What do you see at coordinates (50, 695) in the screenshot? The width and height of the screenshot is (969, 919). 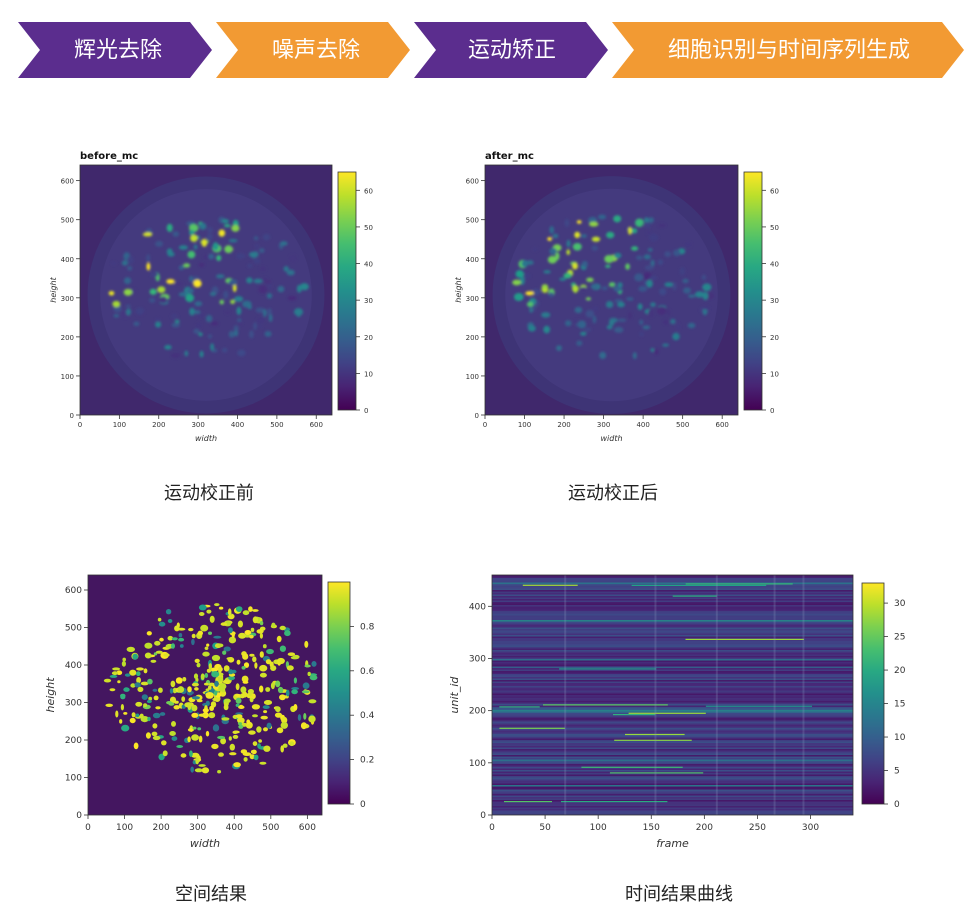 I see `y-axis-label: height` at bounding box center [50, 695].